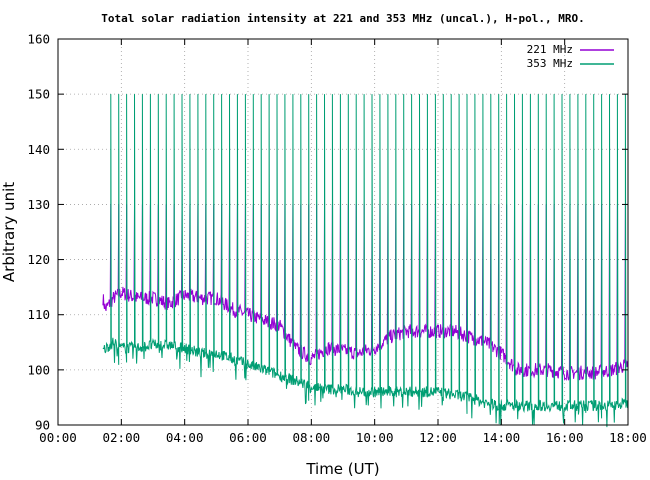 The image size is (650, 480). I want to click on x-tick-label: 00:00, so click(58, 437).